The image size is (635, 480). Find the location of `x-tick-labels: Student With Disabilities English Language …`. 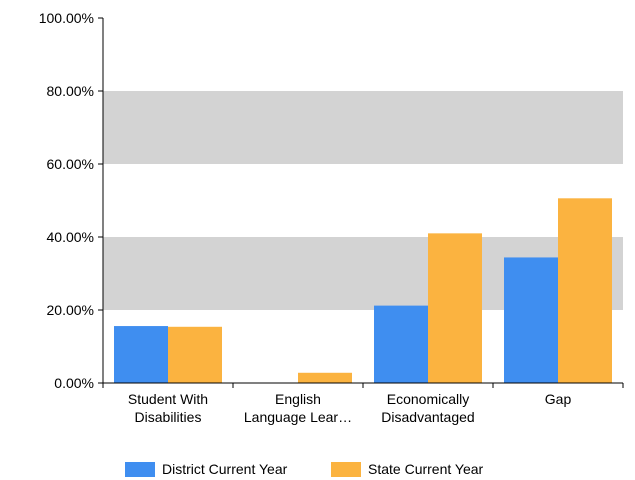

x-tick-labels: Student With Disabilities English Language … is located at coordinates (350, 408).